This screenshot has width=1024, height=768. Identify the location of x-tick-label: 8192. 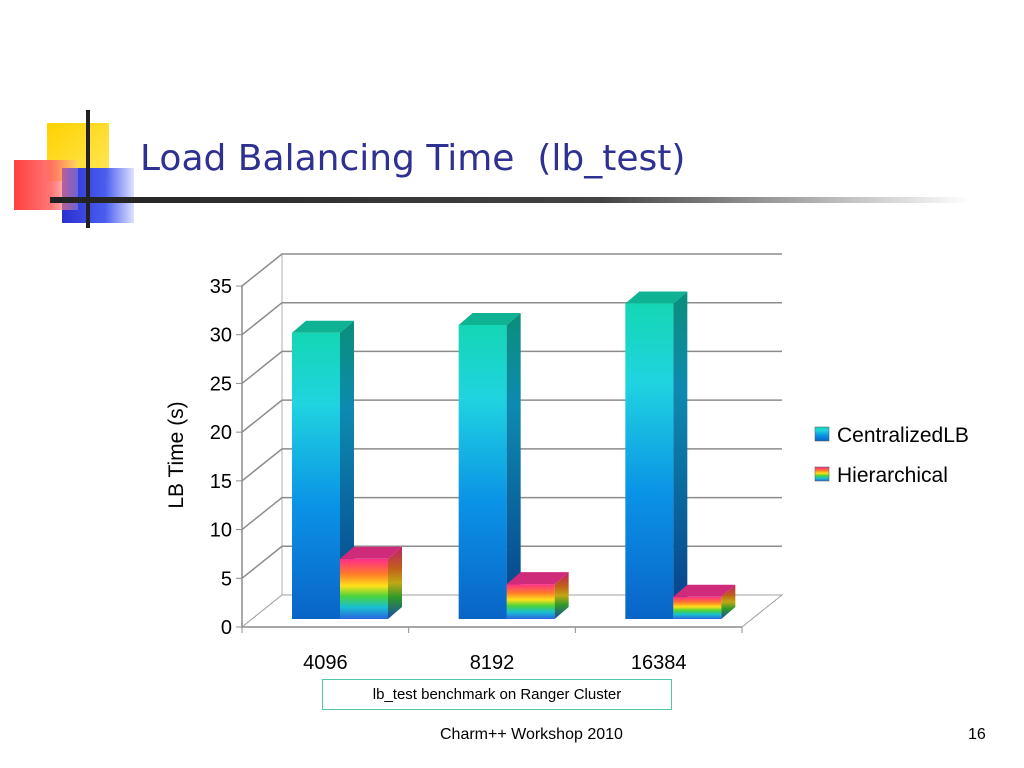
(492, 663).